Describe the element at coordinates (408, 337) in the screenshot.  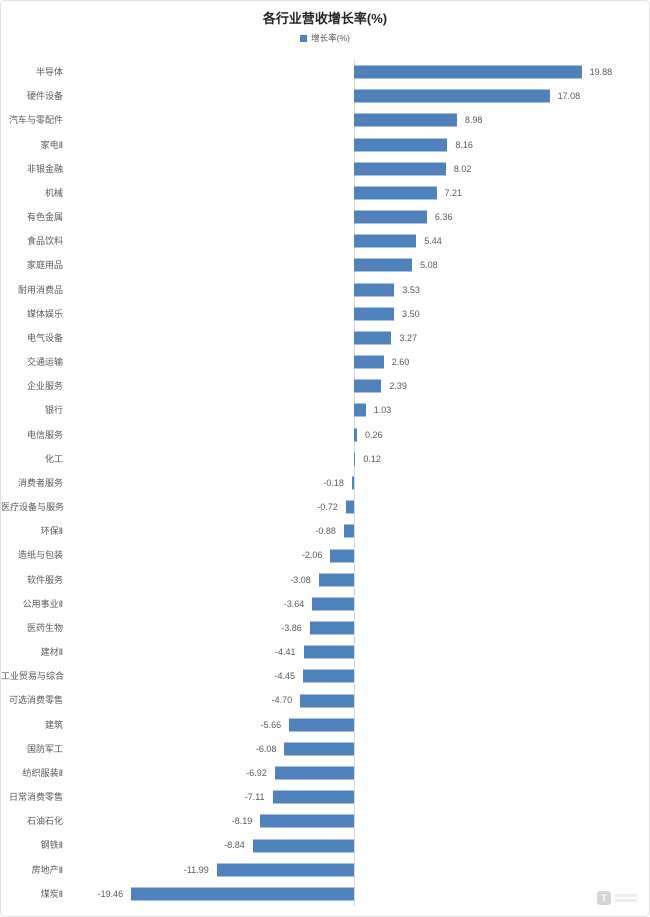
I see `value-label: 3.27` at that location.